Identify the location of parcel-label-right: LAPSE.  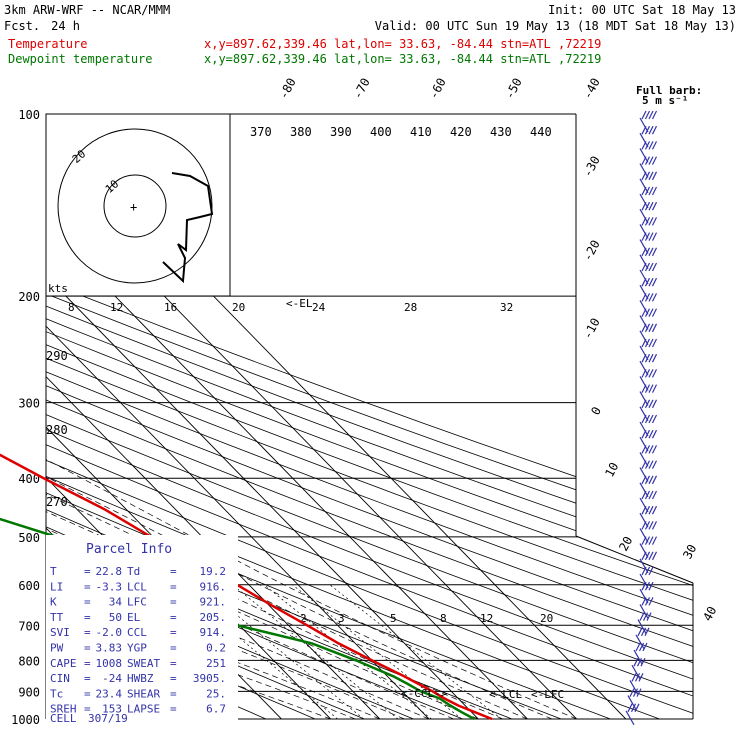
(143, 709).